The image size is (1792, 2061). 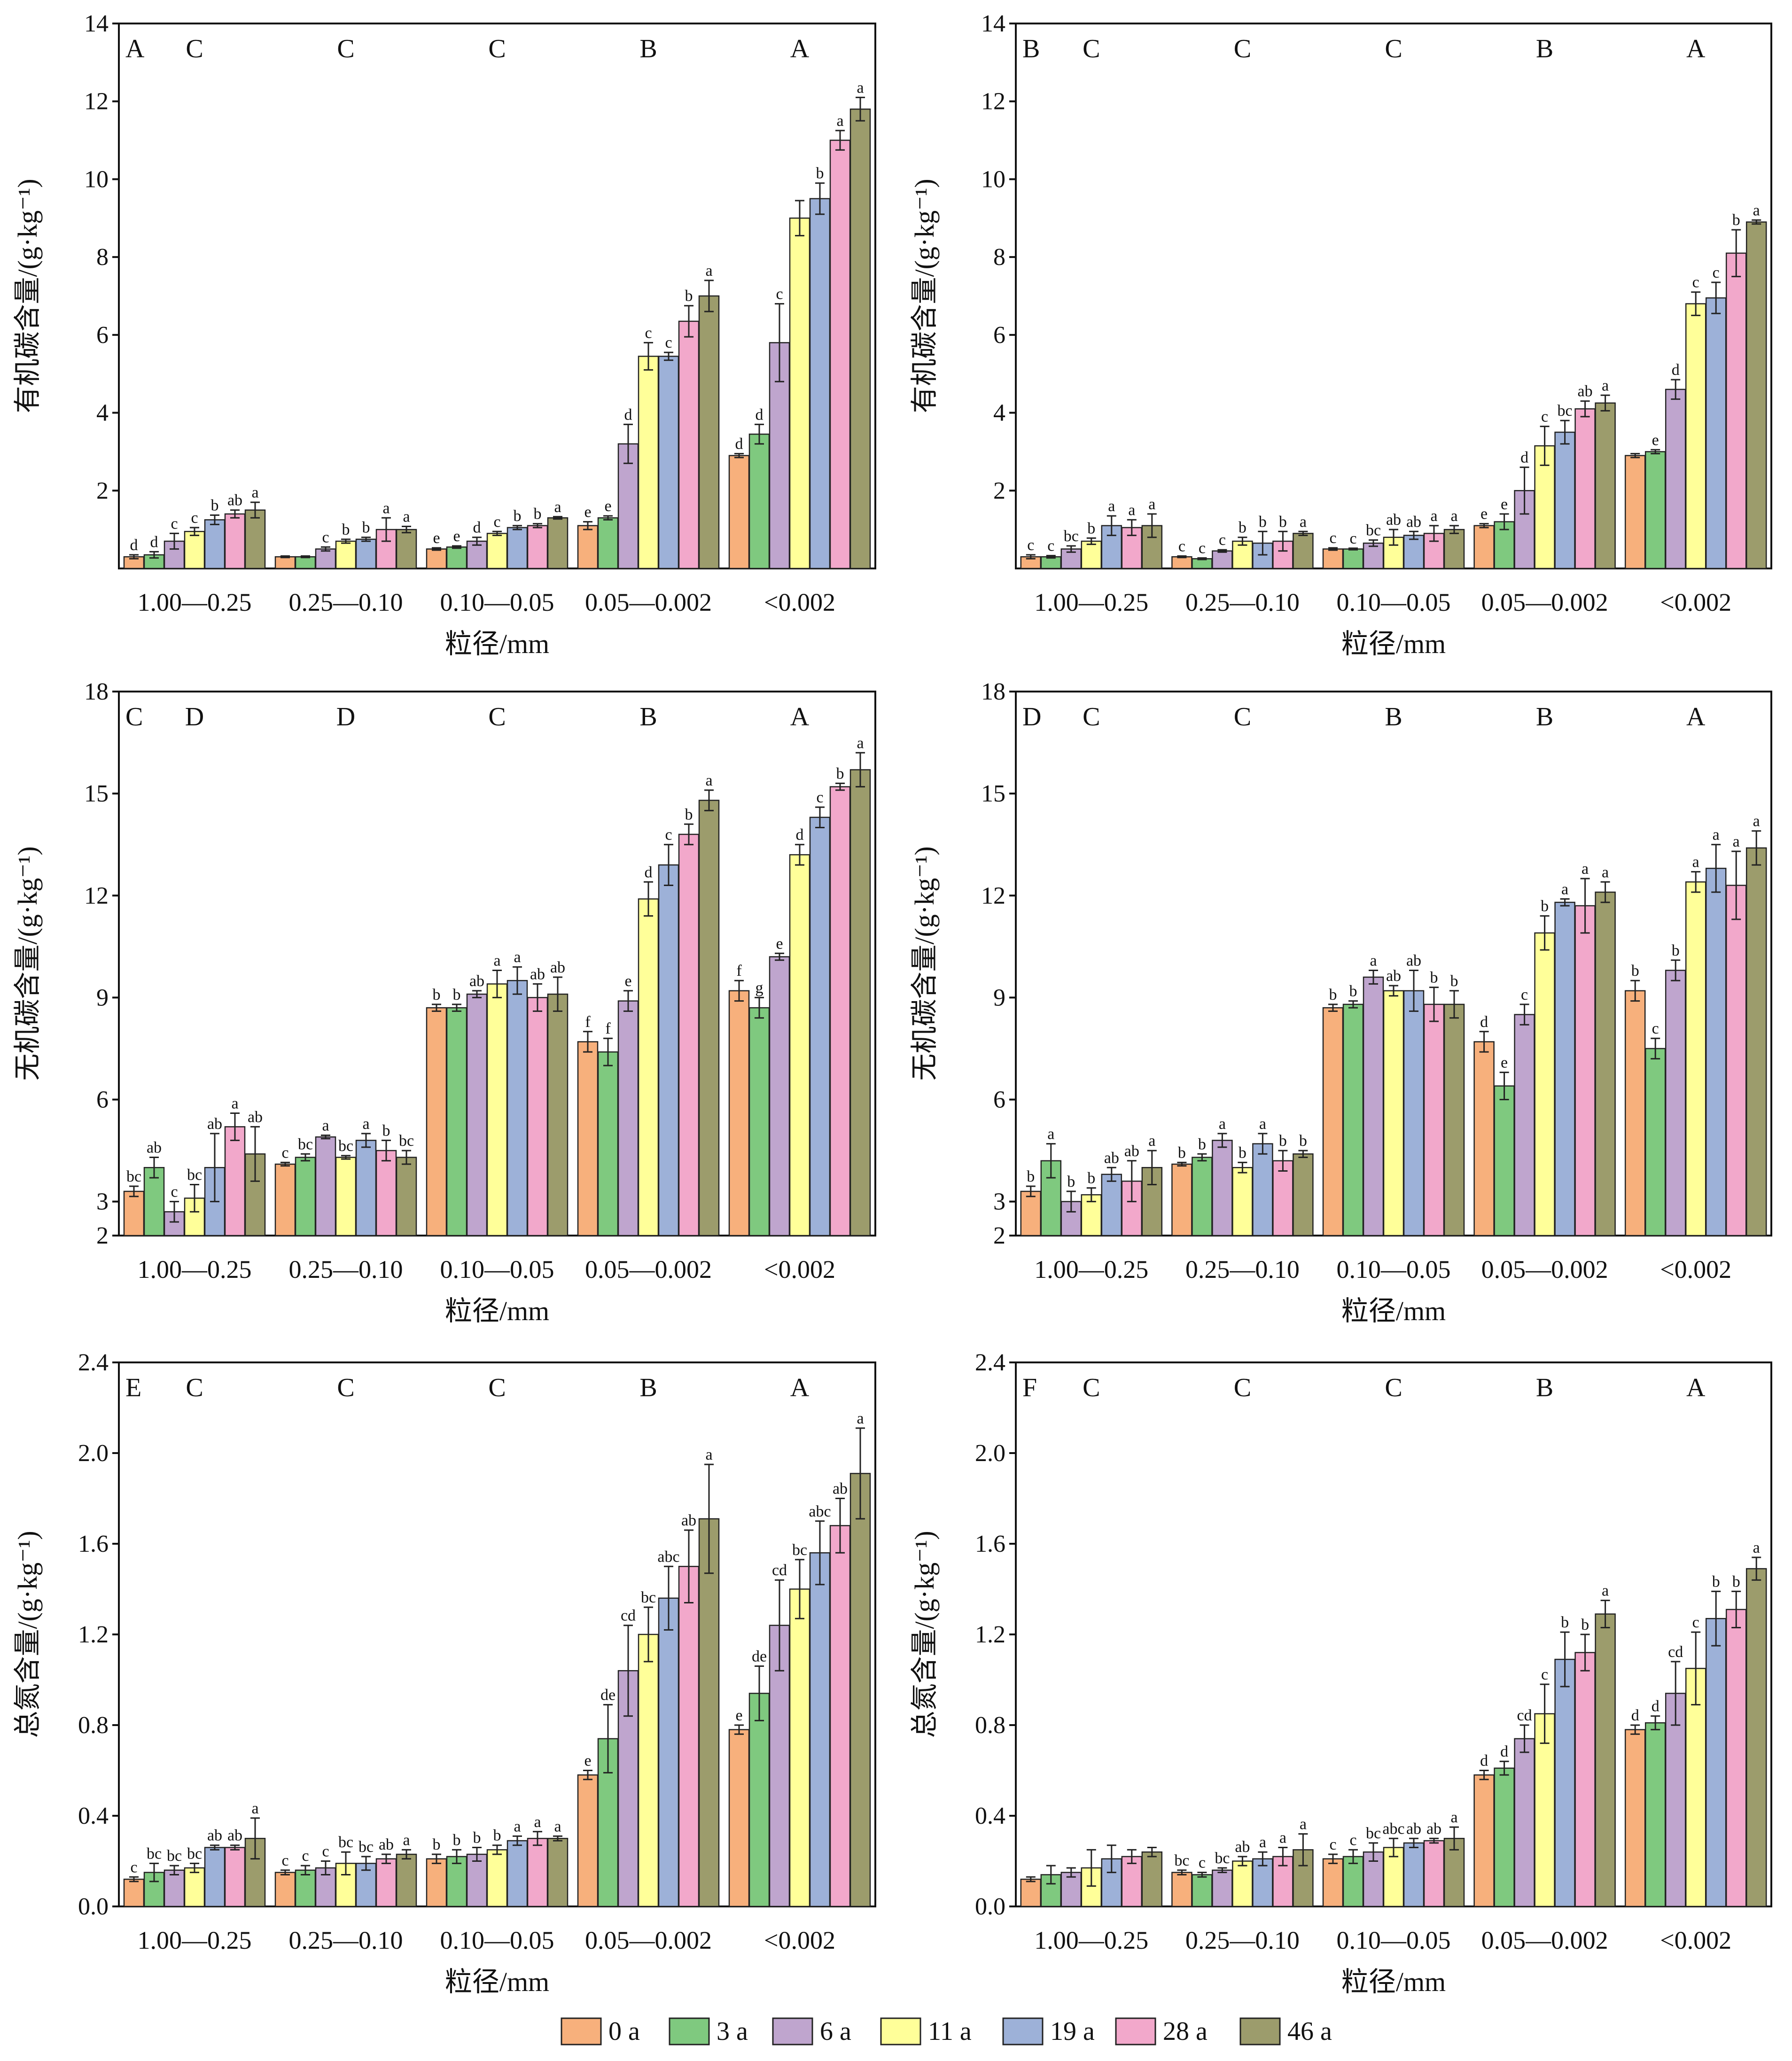 What do you see at coordinates (1394, 1311) in the screenshot?
I see `x-axis-label: 粒径/mm` at bounding box center [1394, 1311].